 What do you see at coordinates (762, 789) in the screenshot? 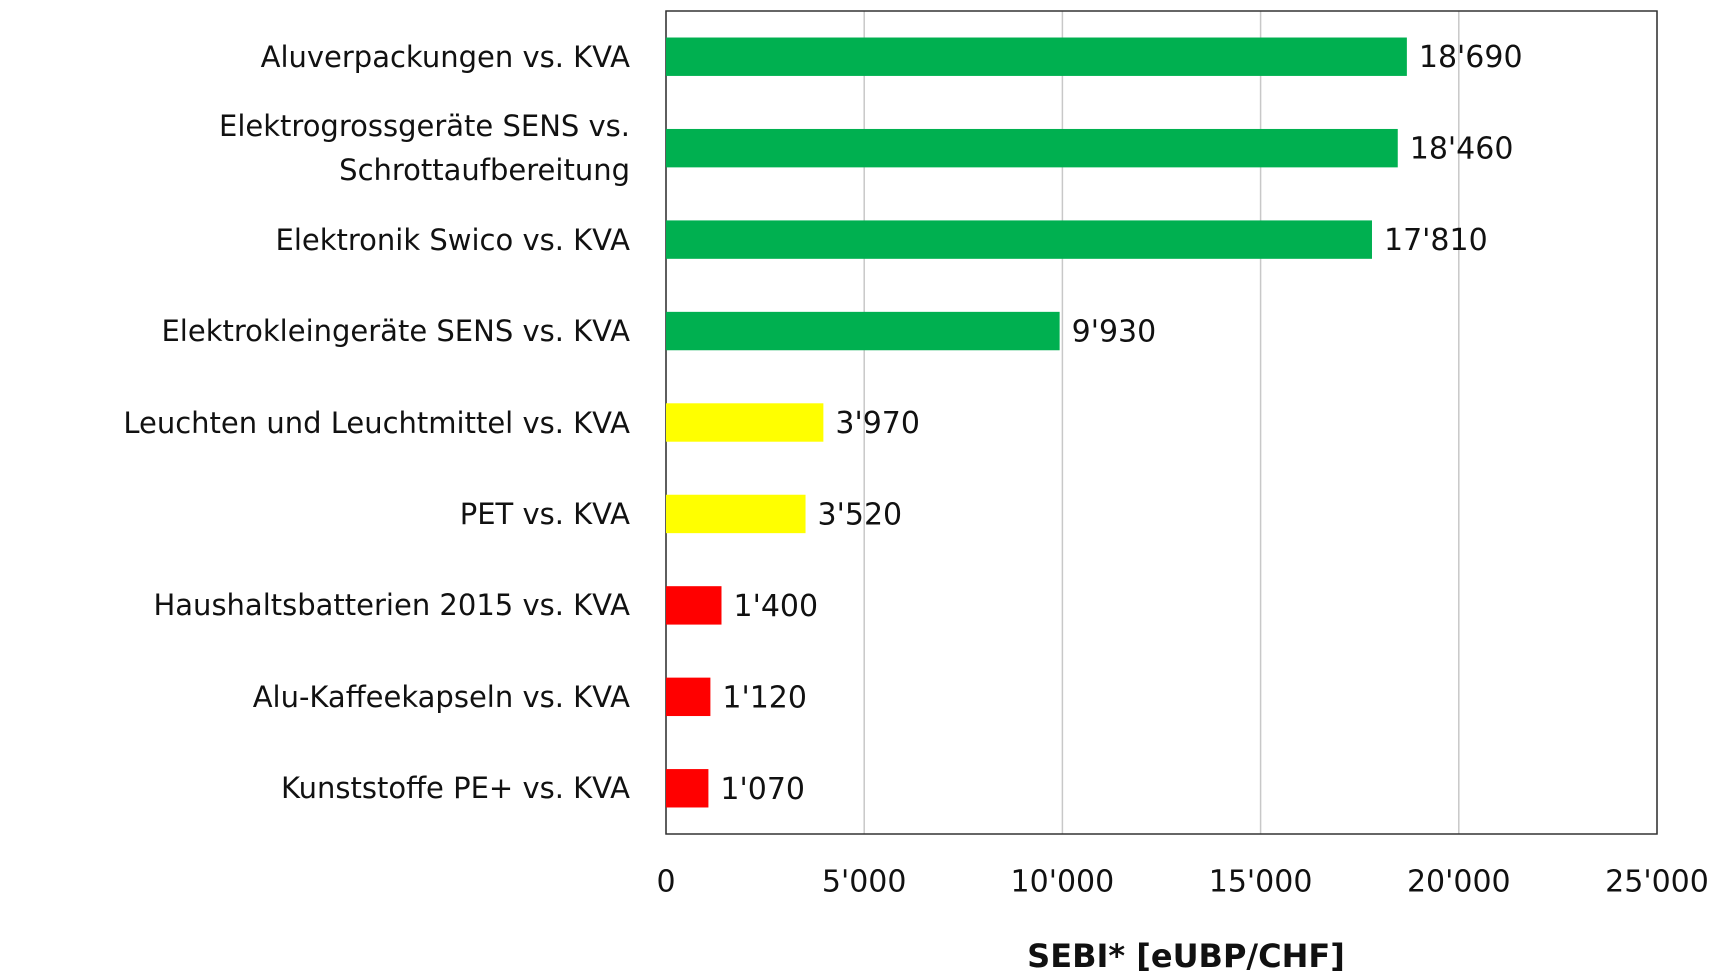
I see `value-label: 1'070` at bounding box center [762, 789].